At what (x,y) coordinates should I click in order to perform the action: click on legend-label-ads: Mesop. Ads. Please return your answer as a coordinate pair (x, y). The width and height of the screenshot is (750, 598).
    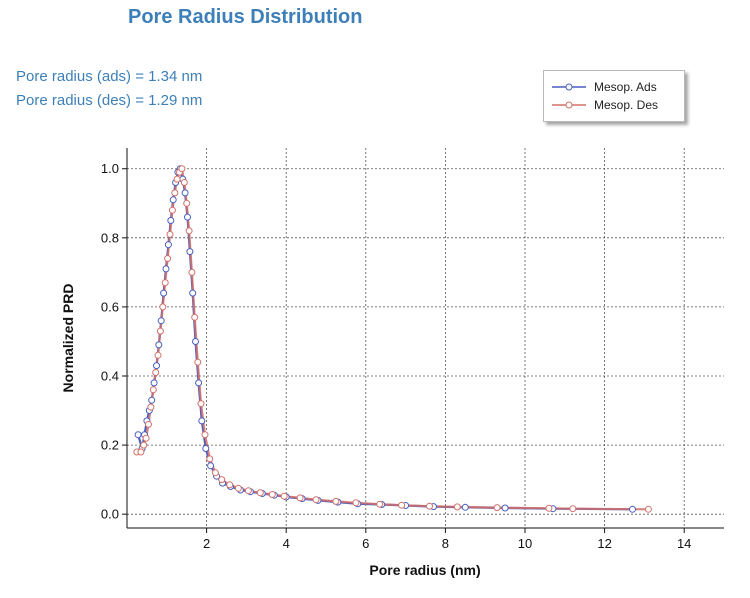
    Looking at the image, I should click on (625, 87).